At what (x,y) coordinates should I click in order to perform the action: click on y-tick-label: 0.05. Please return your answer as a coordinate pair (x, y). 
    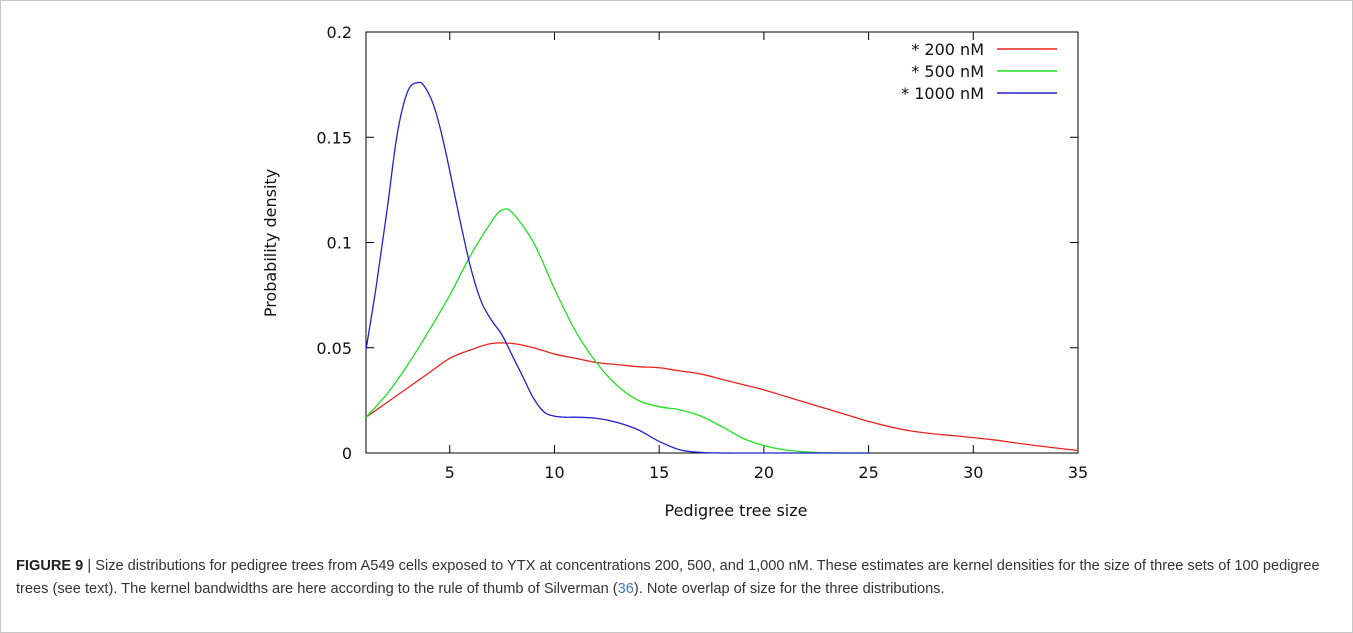
    Looking at the image, I should click on (334, 348).